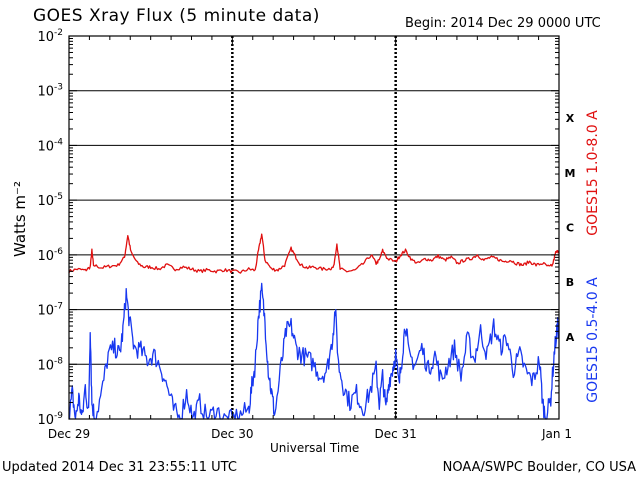  What do you see at coordinates (570, 282) in the screenshot?
I see `flare-class-b: B` at bounding box center [570, 282].